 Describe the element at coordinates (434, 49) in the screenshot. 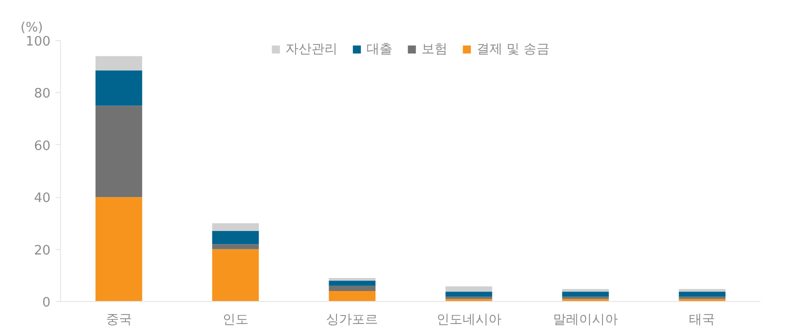

I see `legend-label: 보험` at that location.